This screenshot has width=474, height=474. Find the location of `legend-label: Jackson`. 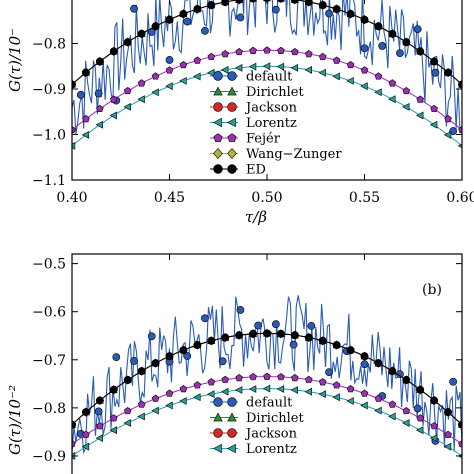

legend-label: Jackson is located at coordinates (271, 434).